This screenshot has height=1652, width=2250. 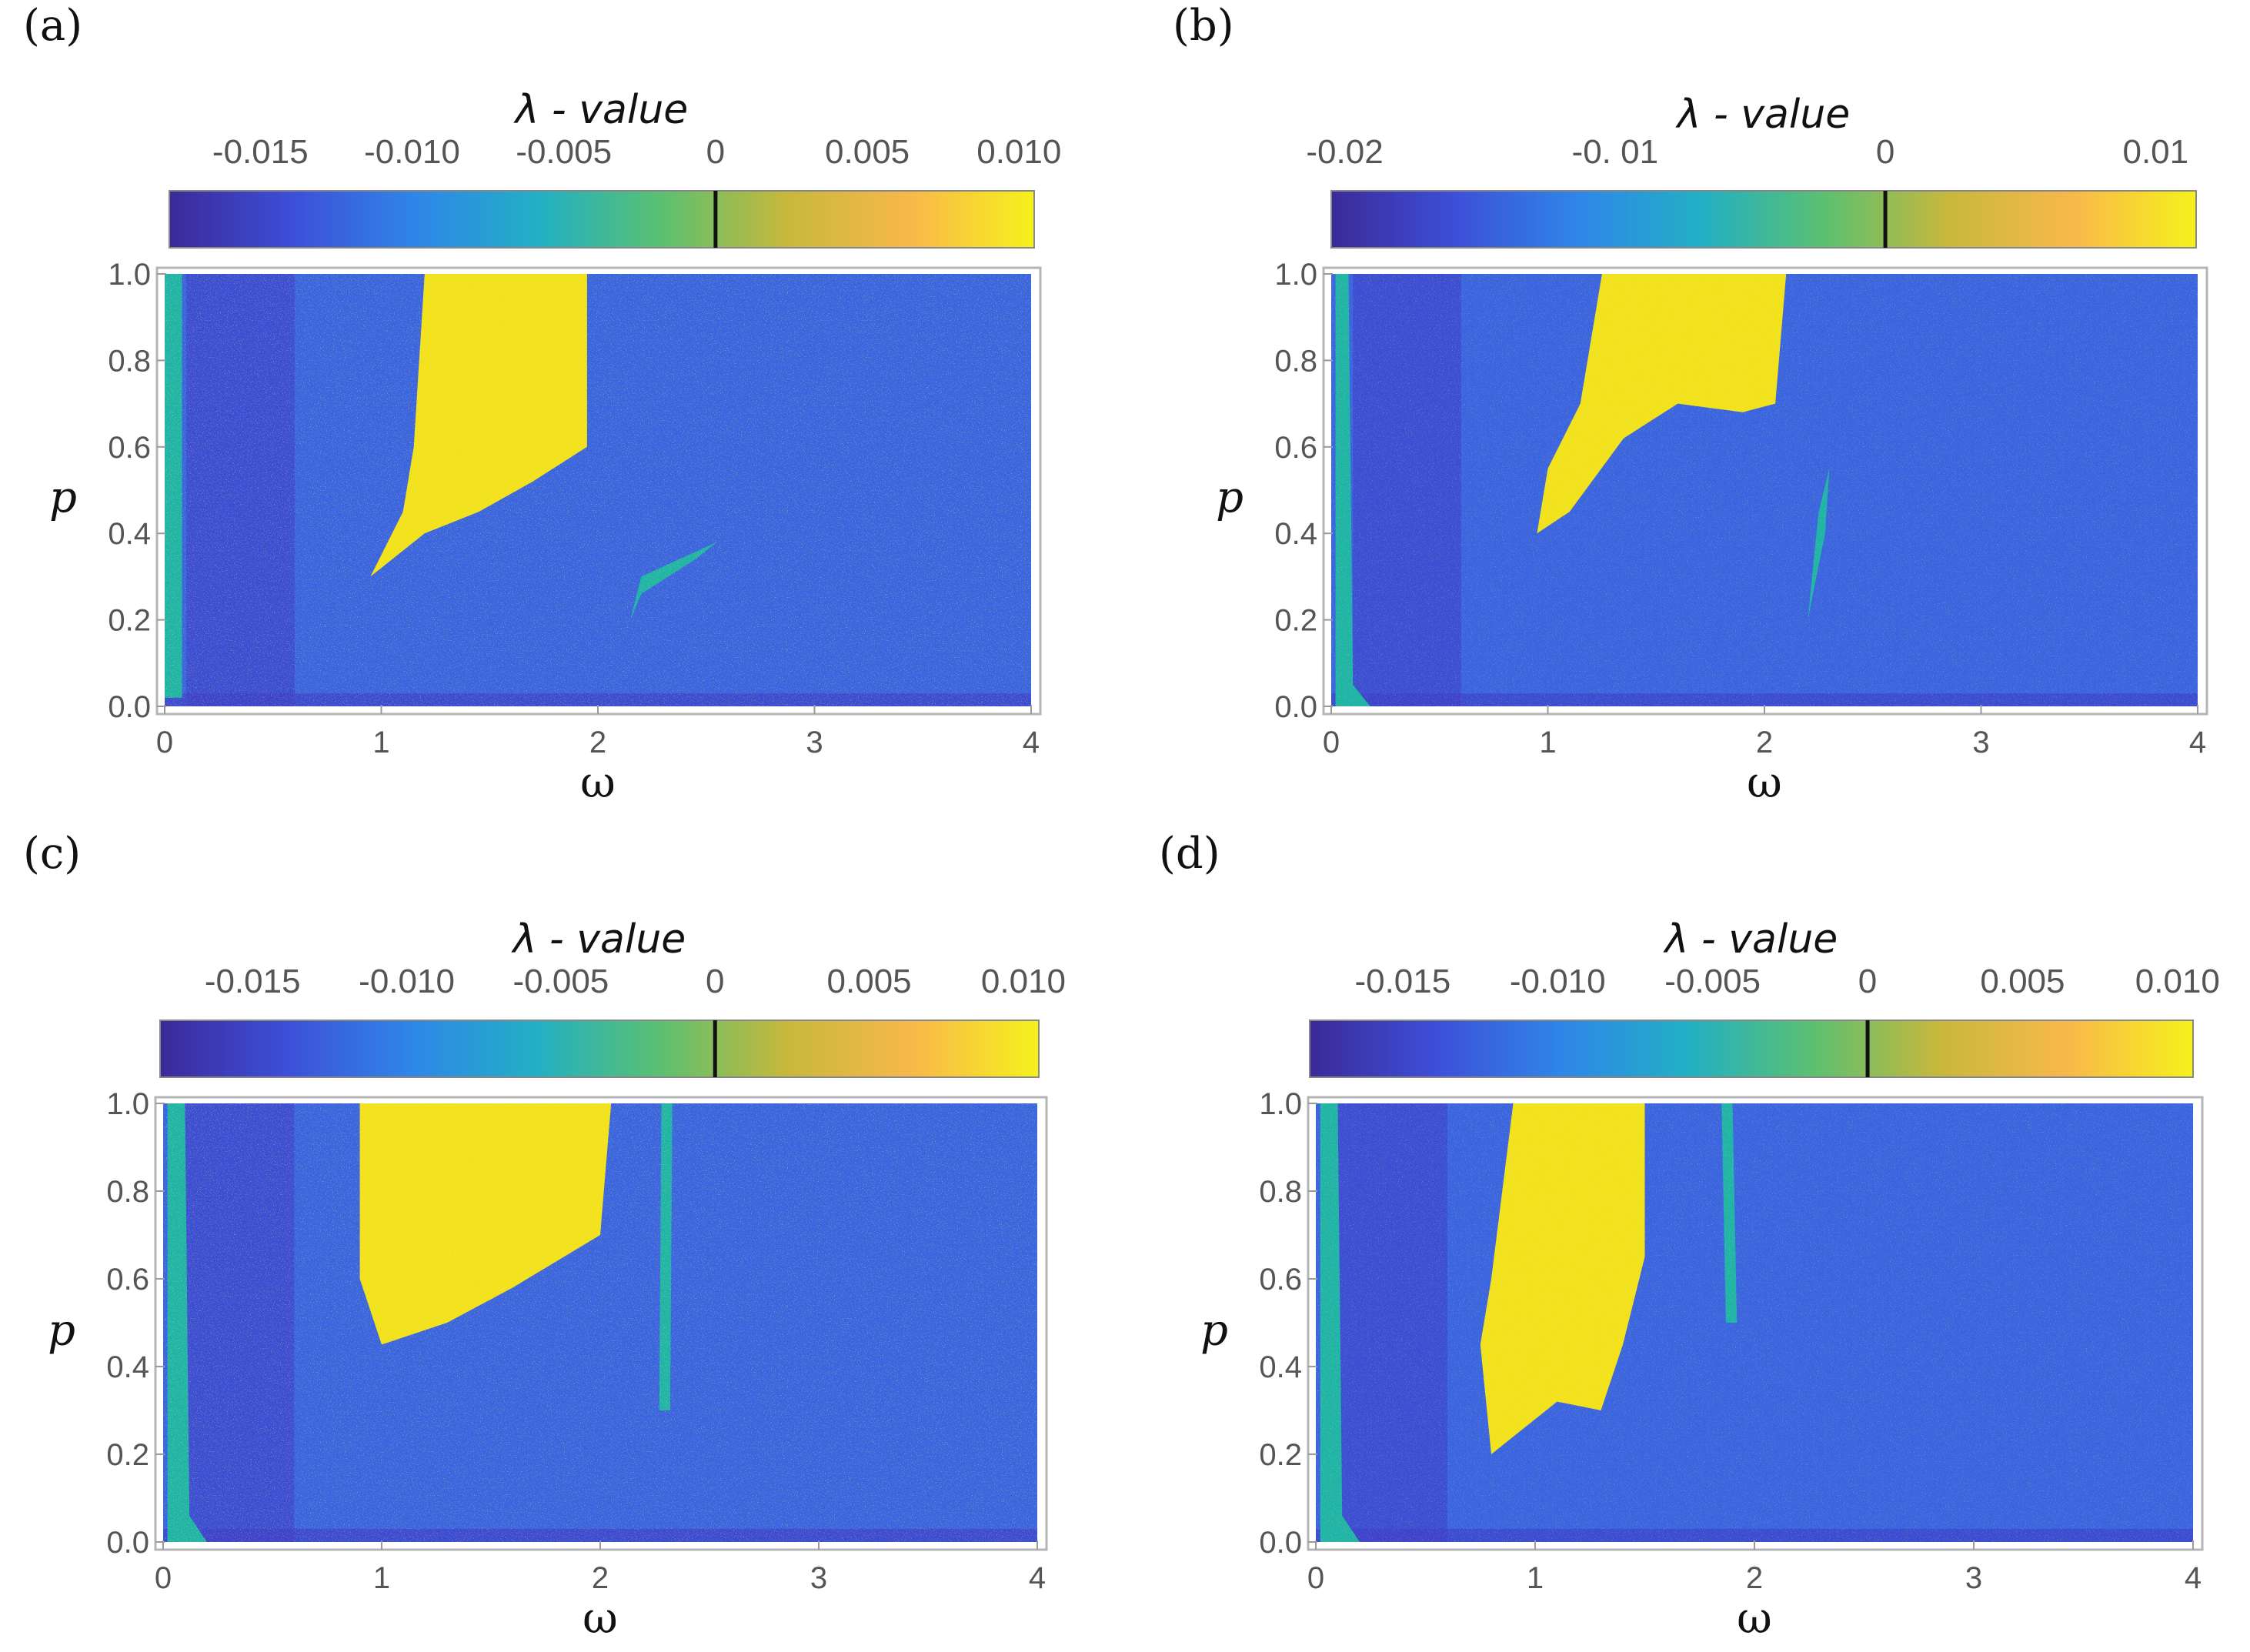 I want to click on panel-label: (b), so click(x=1203, y=26).